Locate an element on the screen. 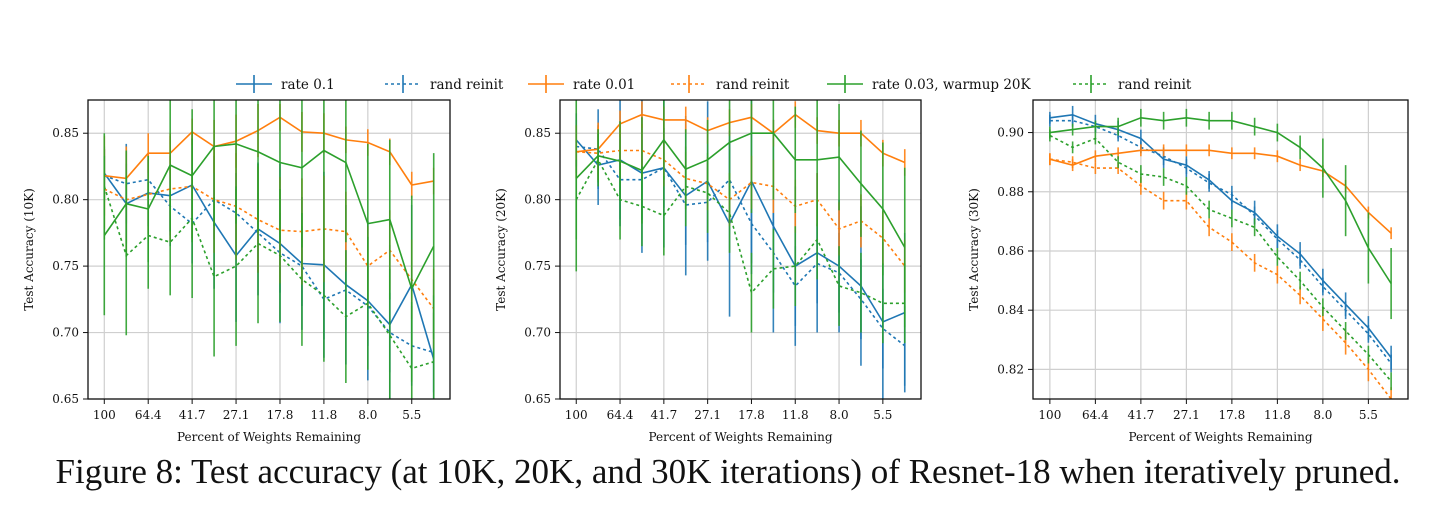 The width and height of the screenshot is (1456, 522). legend-item: rate 0.01 is located at coordinates (581, 84).